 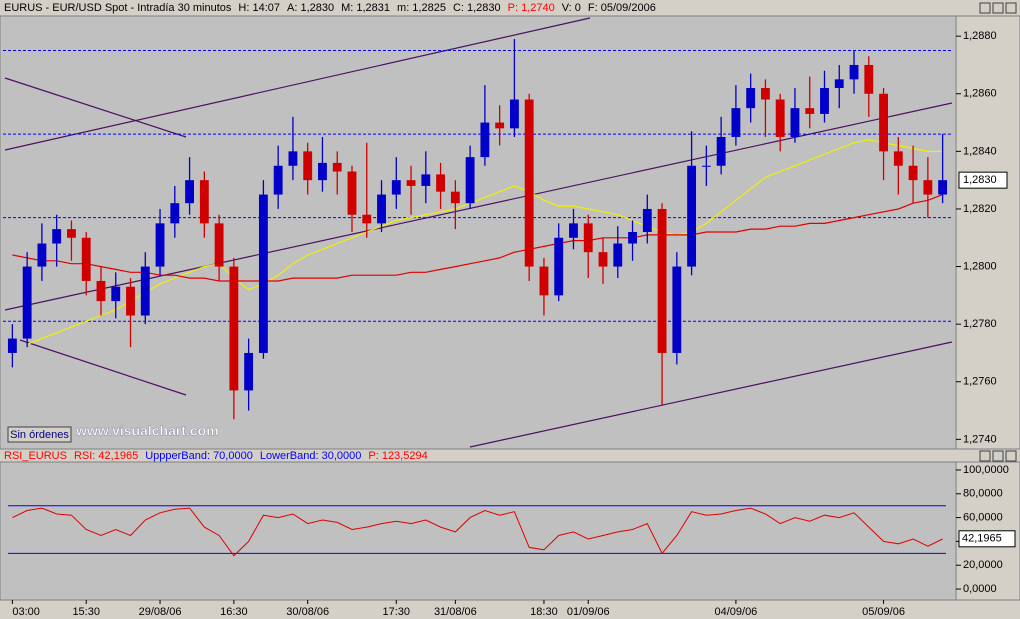 I want to click on last-value-box, so click(x=987, y=539).